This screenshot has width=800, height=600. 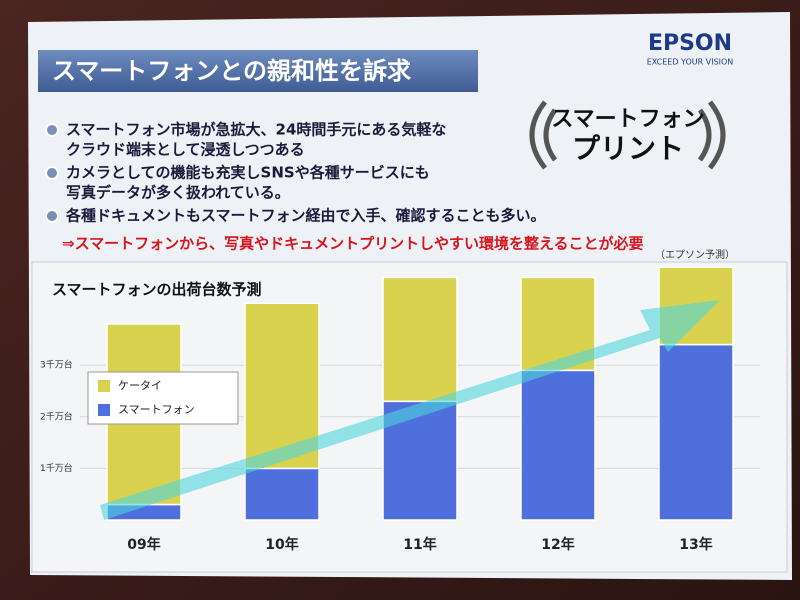 What do you see at coordinates (305, 216) in the screenshot?
I see `bullet-text: 各種ドキュメントもスマートフォン経由で入手、確認することも多い。` at bounding box center [305, 216].